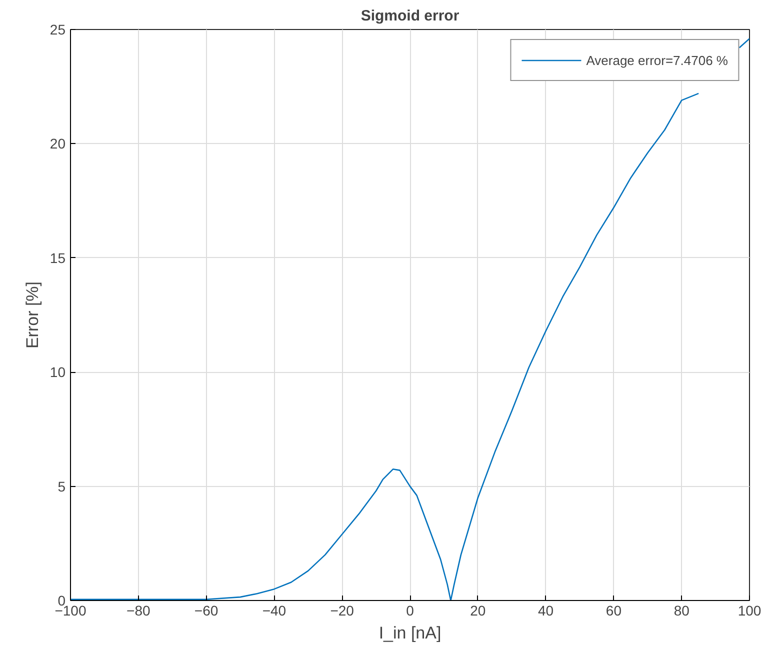  Describe the element at coordinates (342, 610) in the screenshot. I see `x-tick-label: −20` at that location.